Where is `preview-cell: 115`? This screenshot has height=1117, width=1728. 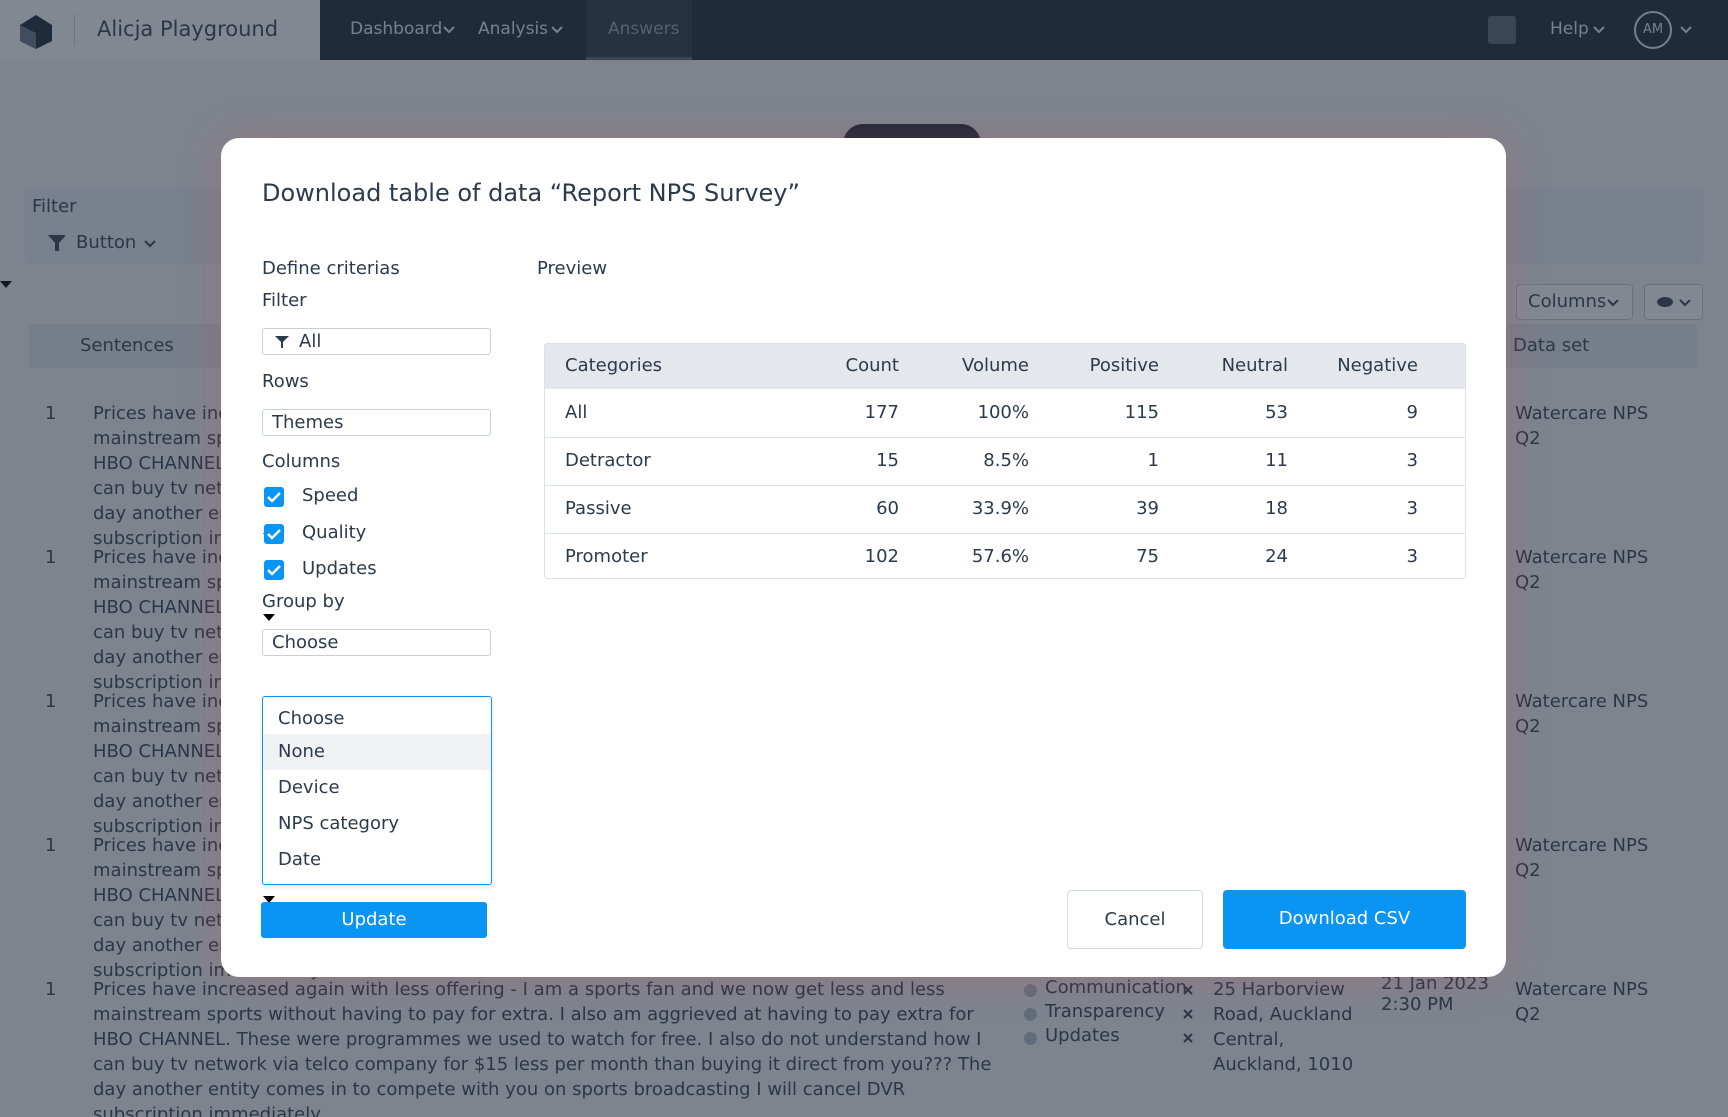
preview-cell: 115 is located at coordinates (1141, 412).